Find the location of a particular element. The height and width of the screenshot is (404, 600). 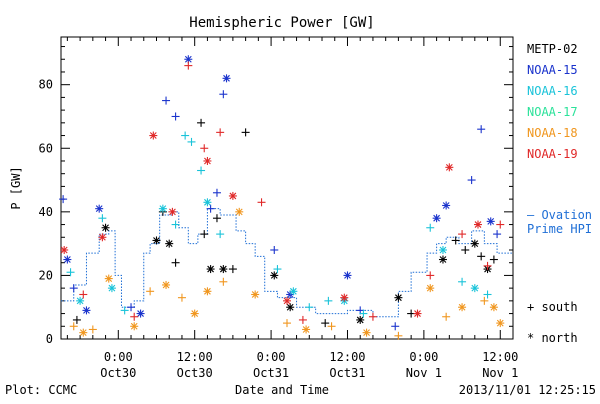

legend-entry: NOAA-17 is located at coordinates (552, 112).